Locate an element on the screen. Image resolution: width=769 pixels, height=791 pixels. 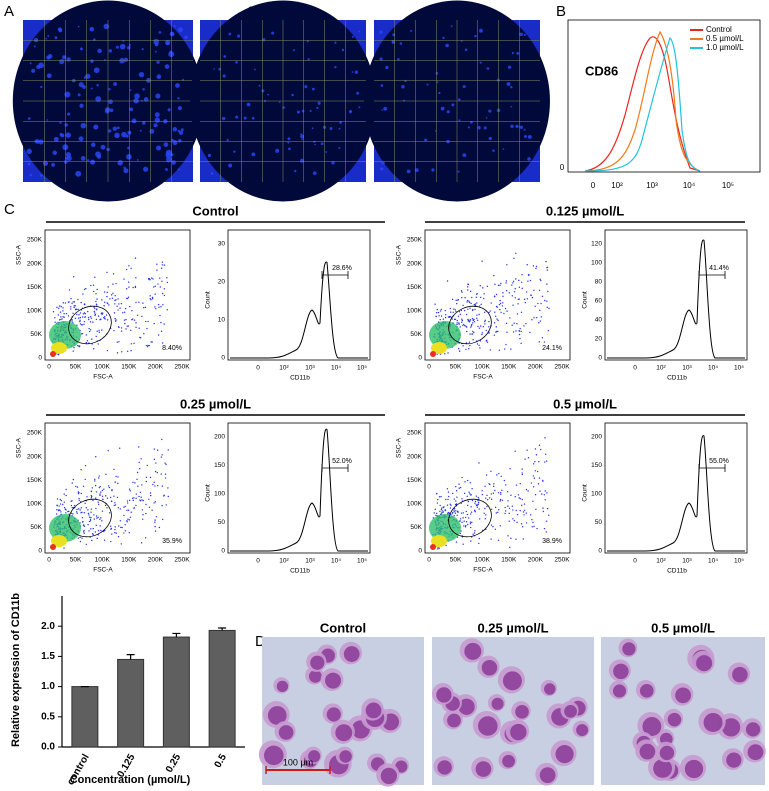
x-tick-label: 10⁵ is located at coordinates (362, 368).